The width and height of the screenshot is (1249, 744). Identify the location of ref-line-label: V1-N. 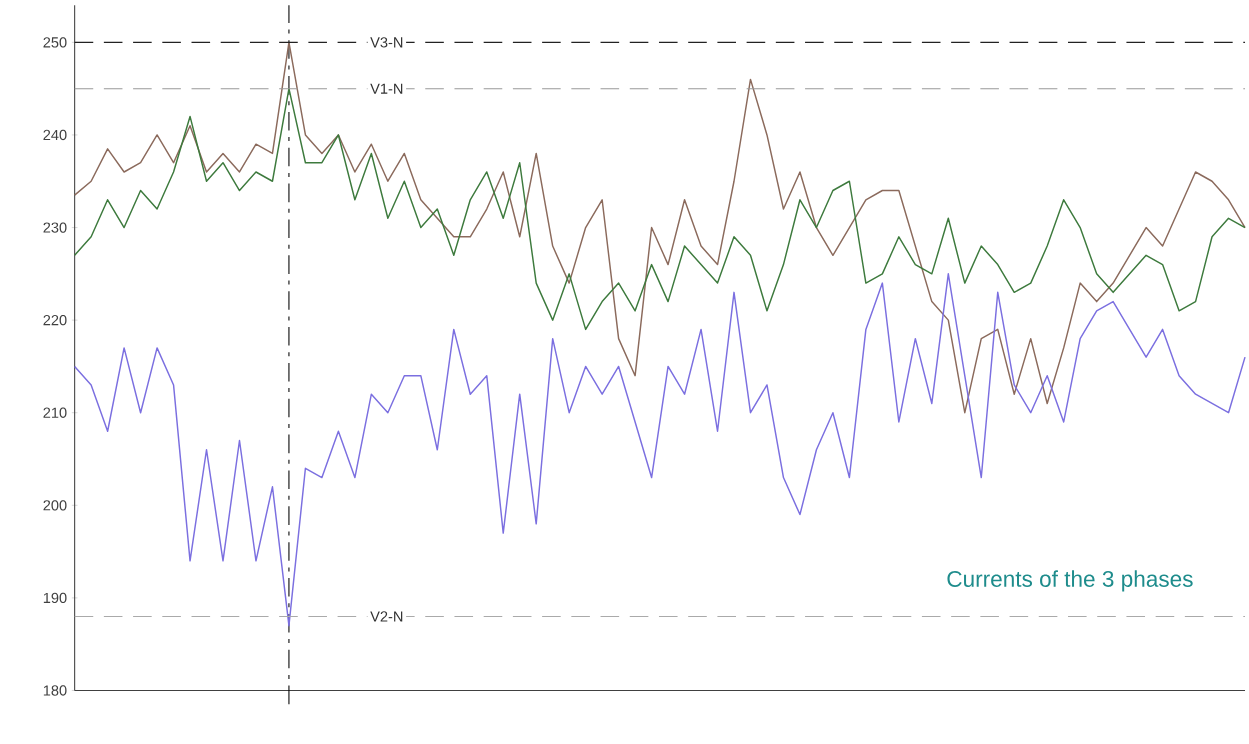
(386, 88).